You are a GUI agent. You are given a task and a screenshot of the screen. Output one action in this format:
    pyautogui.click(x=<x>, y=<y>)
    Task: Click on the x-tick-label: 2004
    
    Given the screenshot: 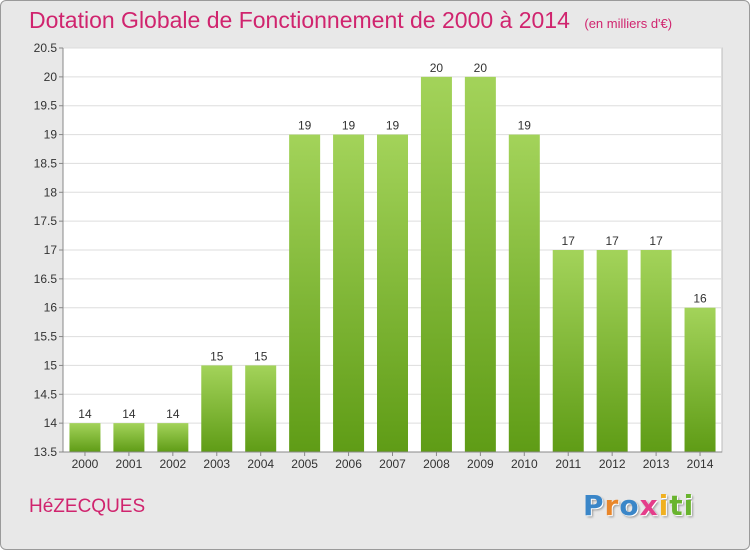 What is the action you would take?
    pyautogui.click(x=260, y=464)
    